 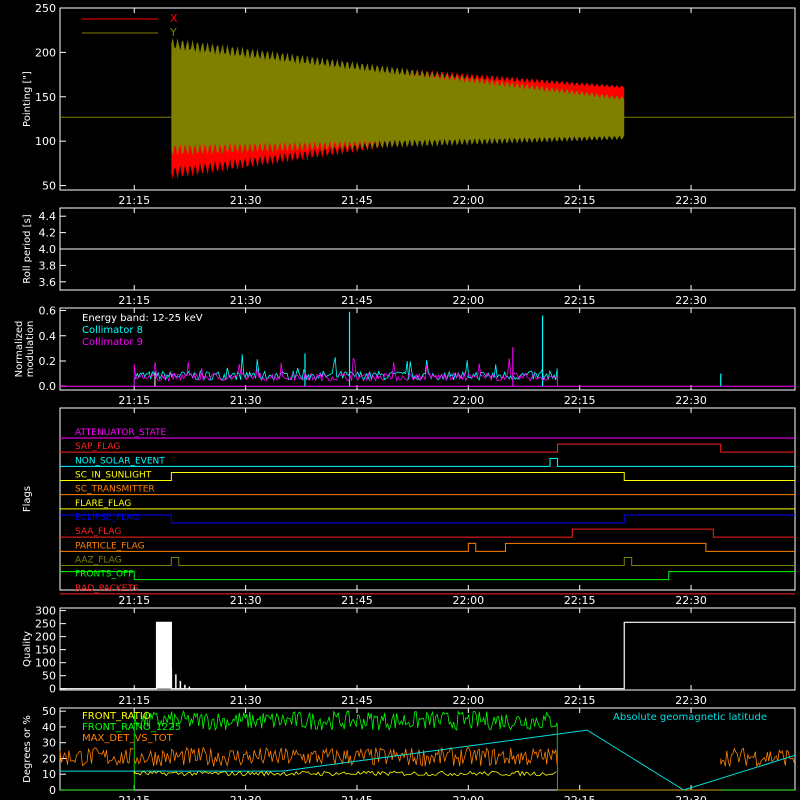 I want to click on front-ratio-trace, so click(x=345, y=773).